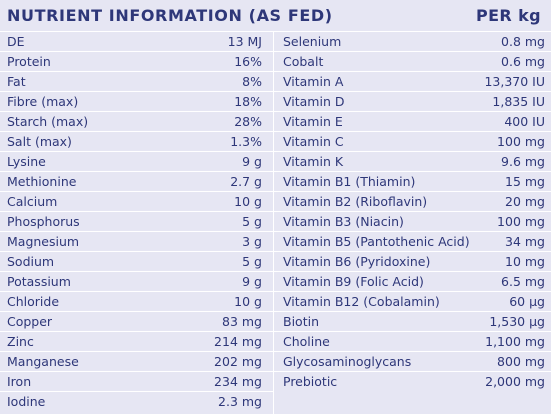 The height and width of the screenshot is (414, 551). Describe the element at coordinates (244, 41) in the screenshot. I see `nutrient-value: 13 MJ` at that location.